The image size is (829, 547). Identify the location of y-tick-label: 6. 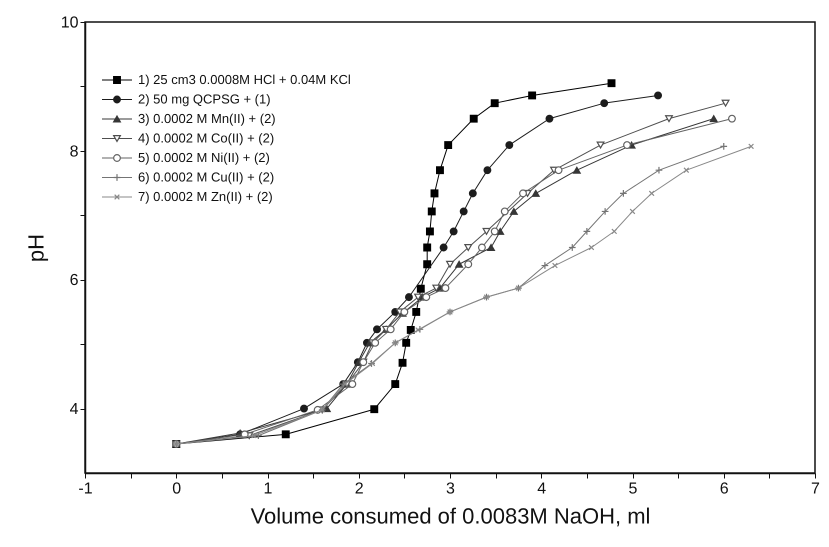
(74, 281).